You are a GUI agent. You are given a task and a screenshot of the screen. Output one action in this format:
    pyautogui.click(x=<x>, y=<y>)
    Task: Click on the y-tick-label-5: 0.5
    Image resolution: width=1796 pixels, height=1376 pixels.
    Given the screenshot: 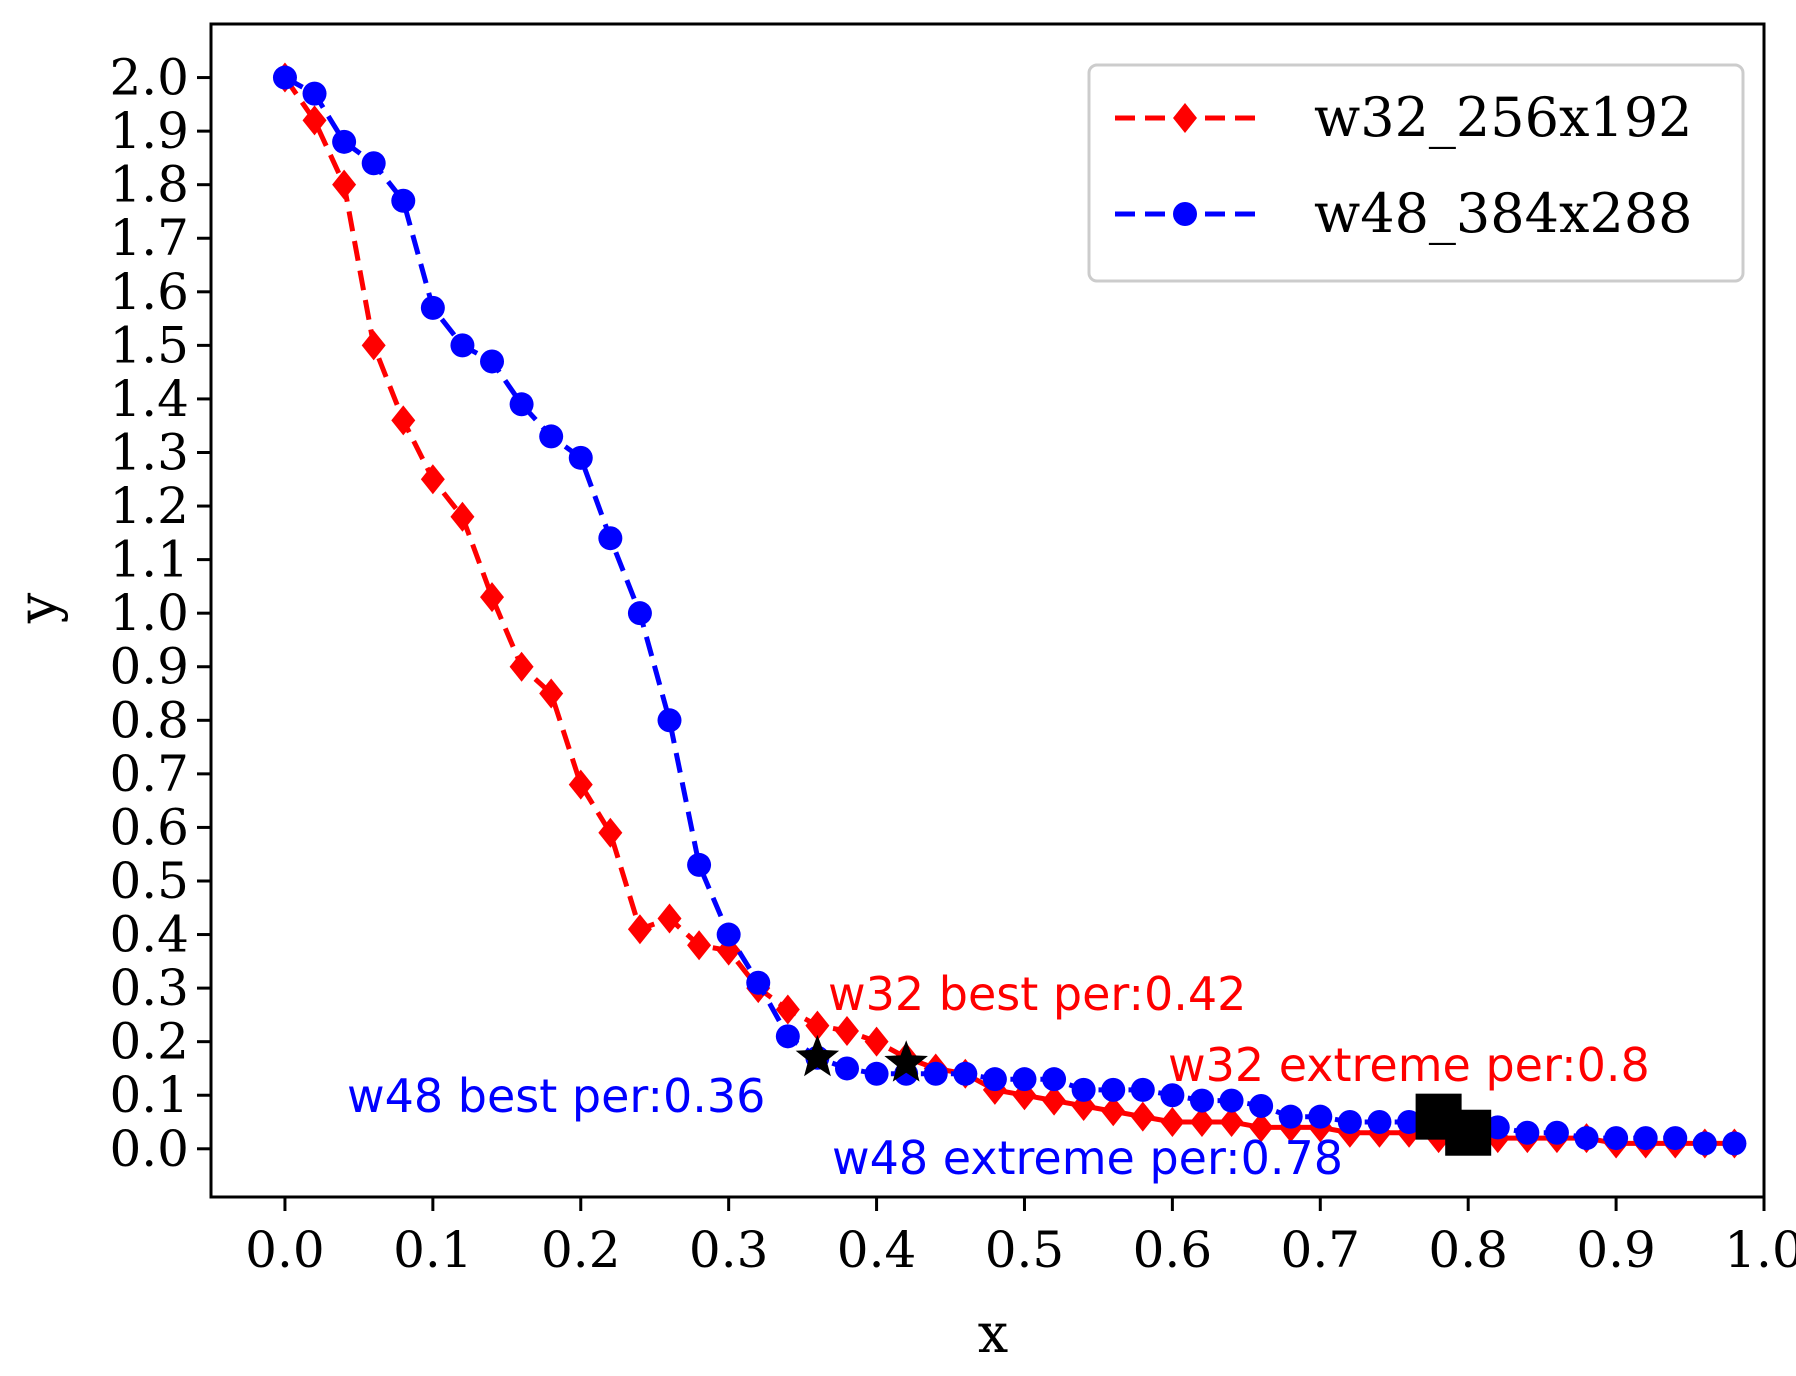 What is the action you would take?
    pyautogui.click(x=149, y=881)
    